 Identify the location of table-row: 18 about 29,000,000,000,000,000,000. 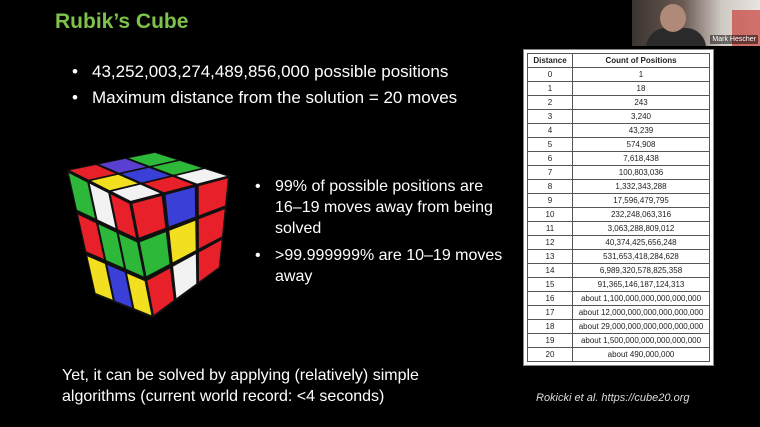
(618, 326).